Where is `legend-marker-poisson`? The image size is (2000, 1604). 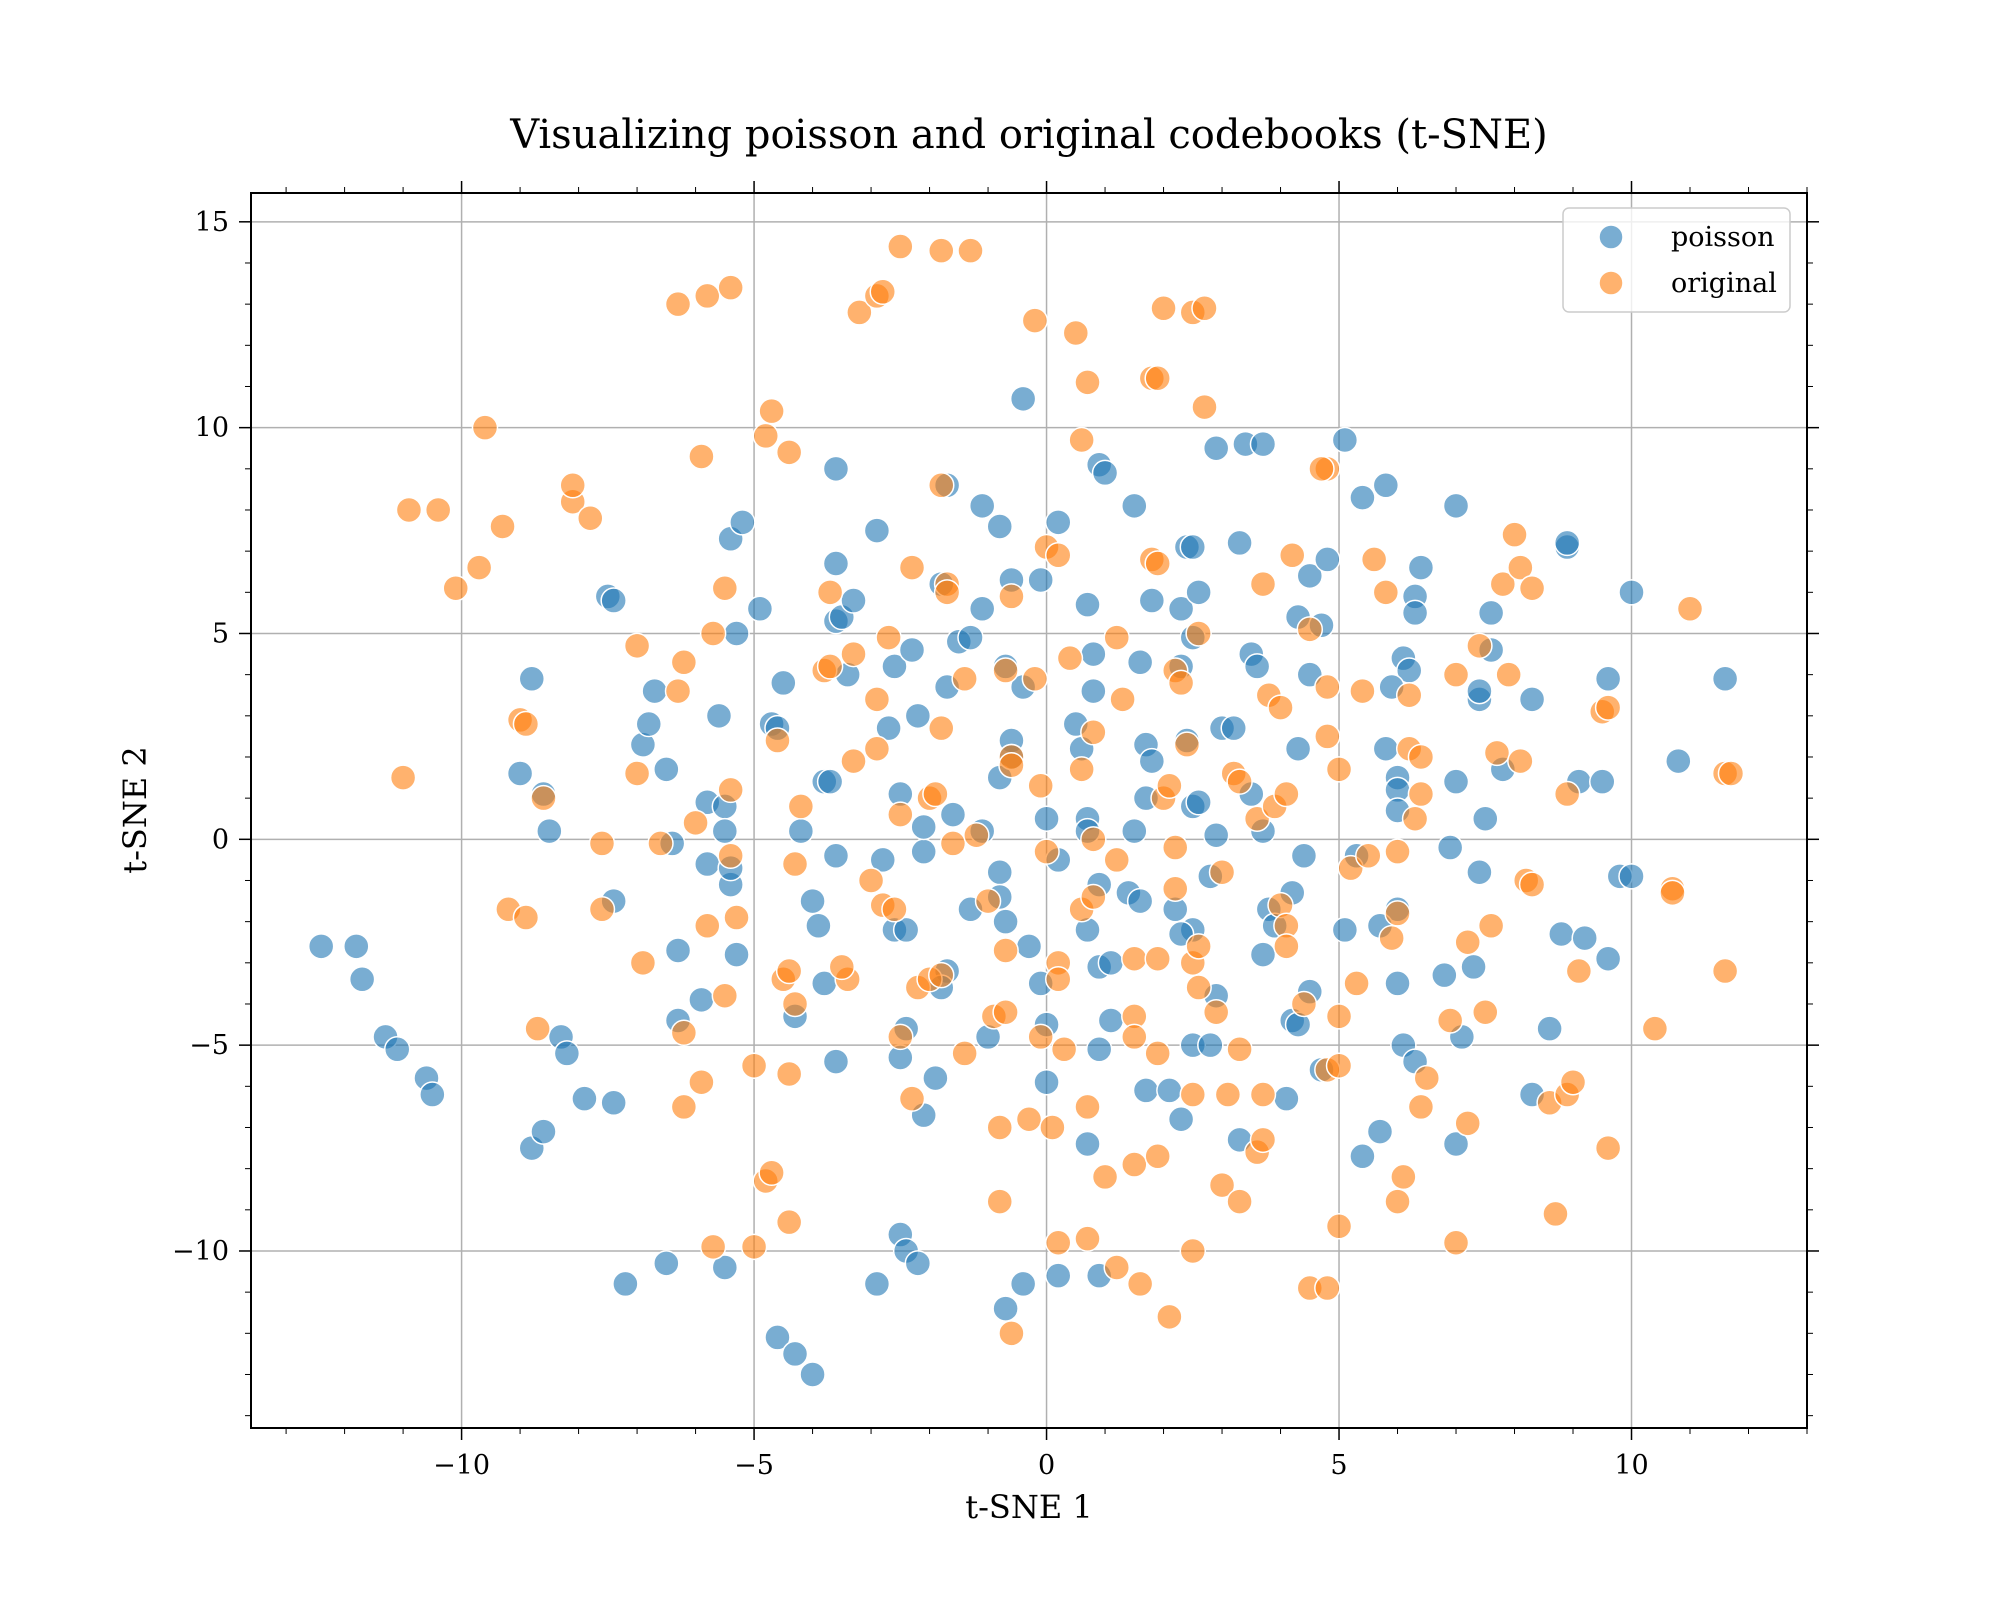
legend-marker-poisson is located at coordinates (1611, 237).